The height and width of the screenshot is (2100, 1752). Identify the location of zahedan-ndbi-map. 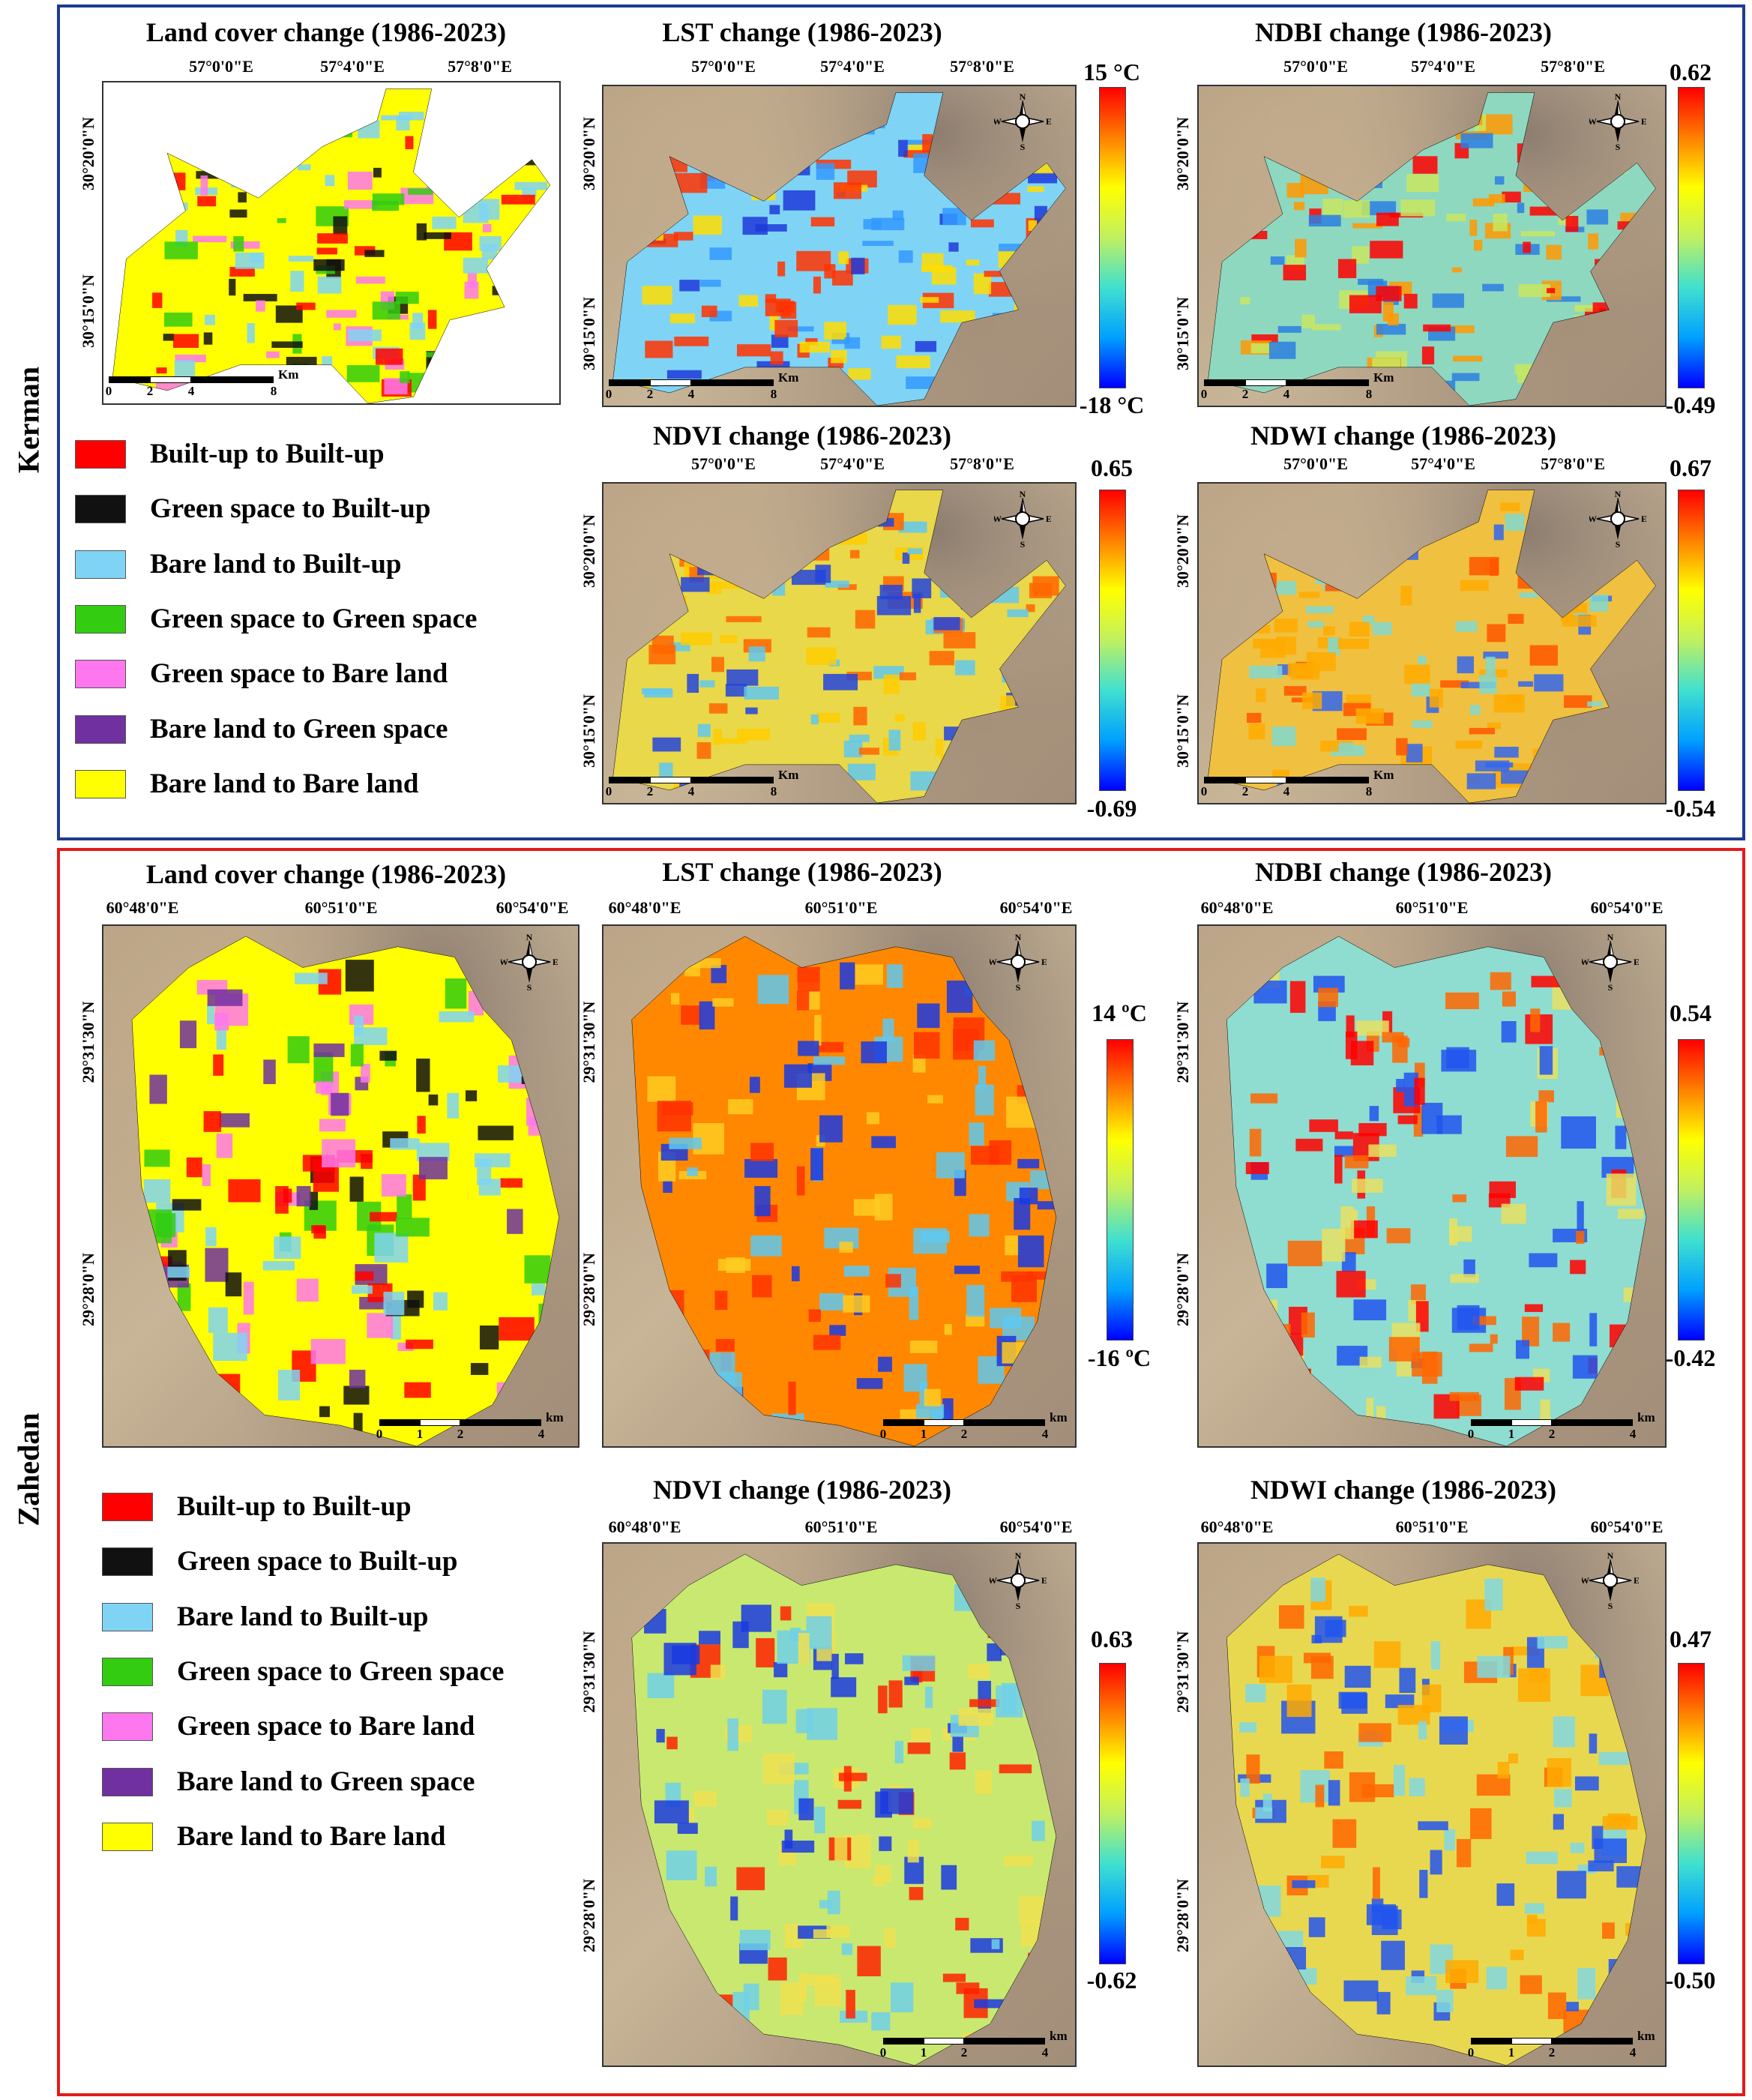
(1432, 1186).